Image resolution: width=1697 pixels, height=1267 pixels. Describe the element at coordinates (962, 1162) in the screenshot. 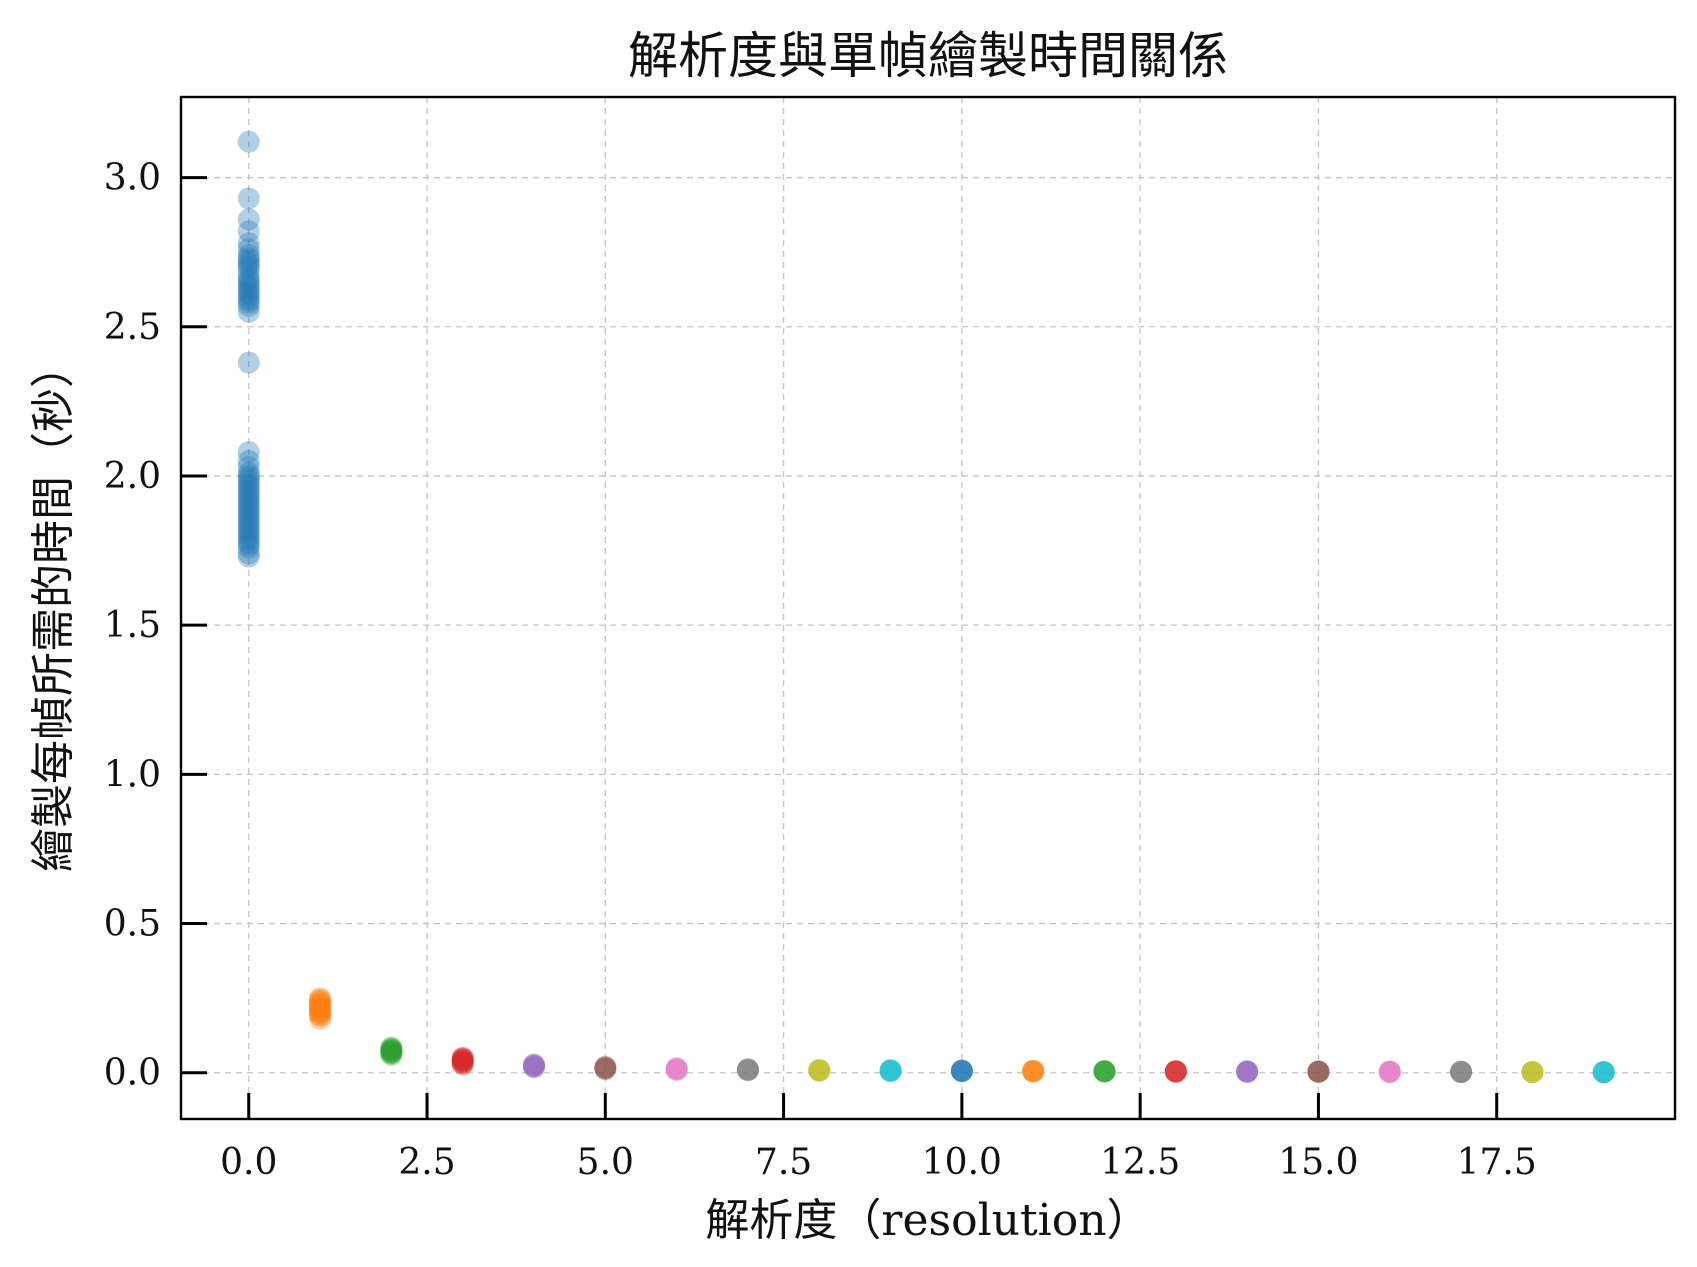

I see `x-tick-label: 10.0` at that location.